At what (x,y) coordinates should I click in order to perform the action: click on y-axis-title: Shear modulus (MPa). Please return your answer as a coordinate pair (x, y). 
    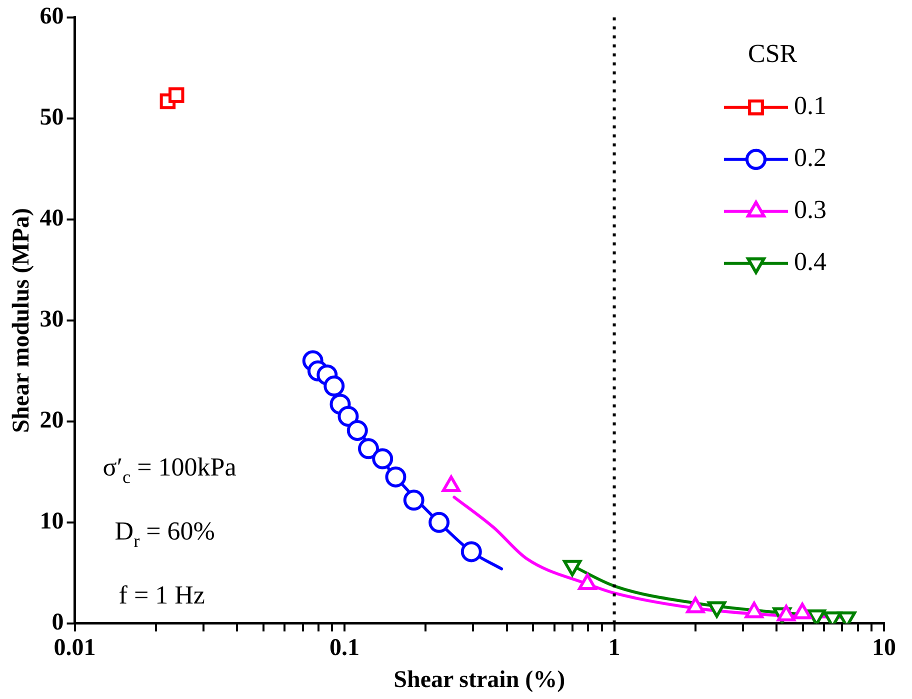
    Looking at the image, I should click on (21, 320).